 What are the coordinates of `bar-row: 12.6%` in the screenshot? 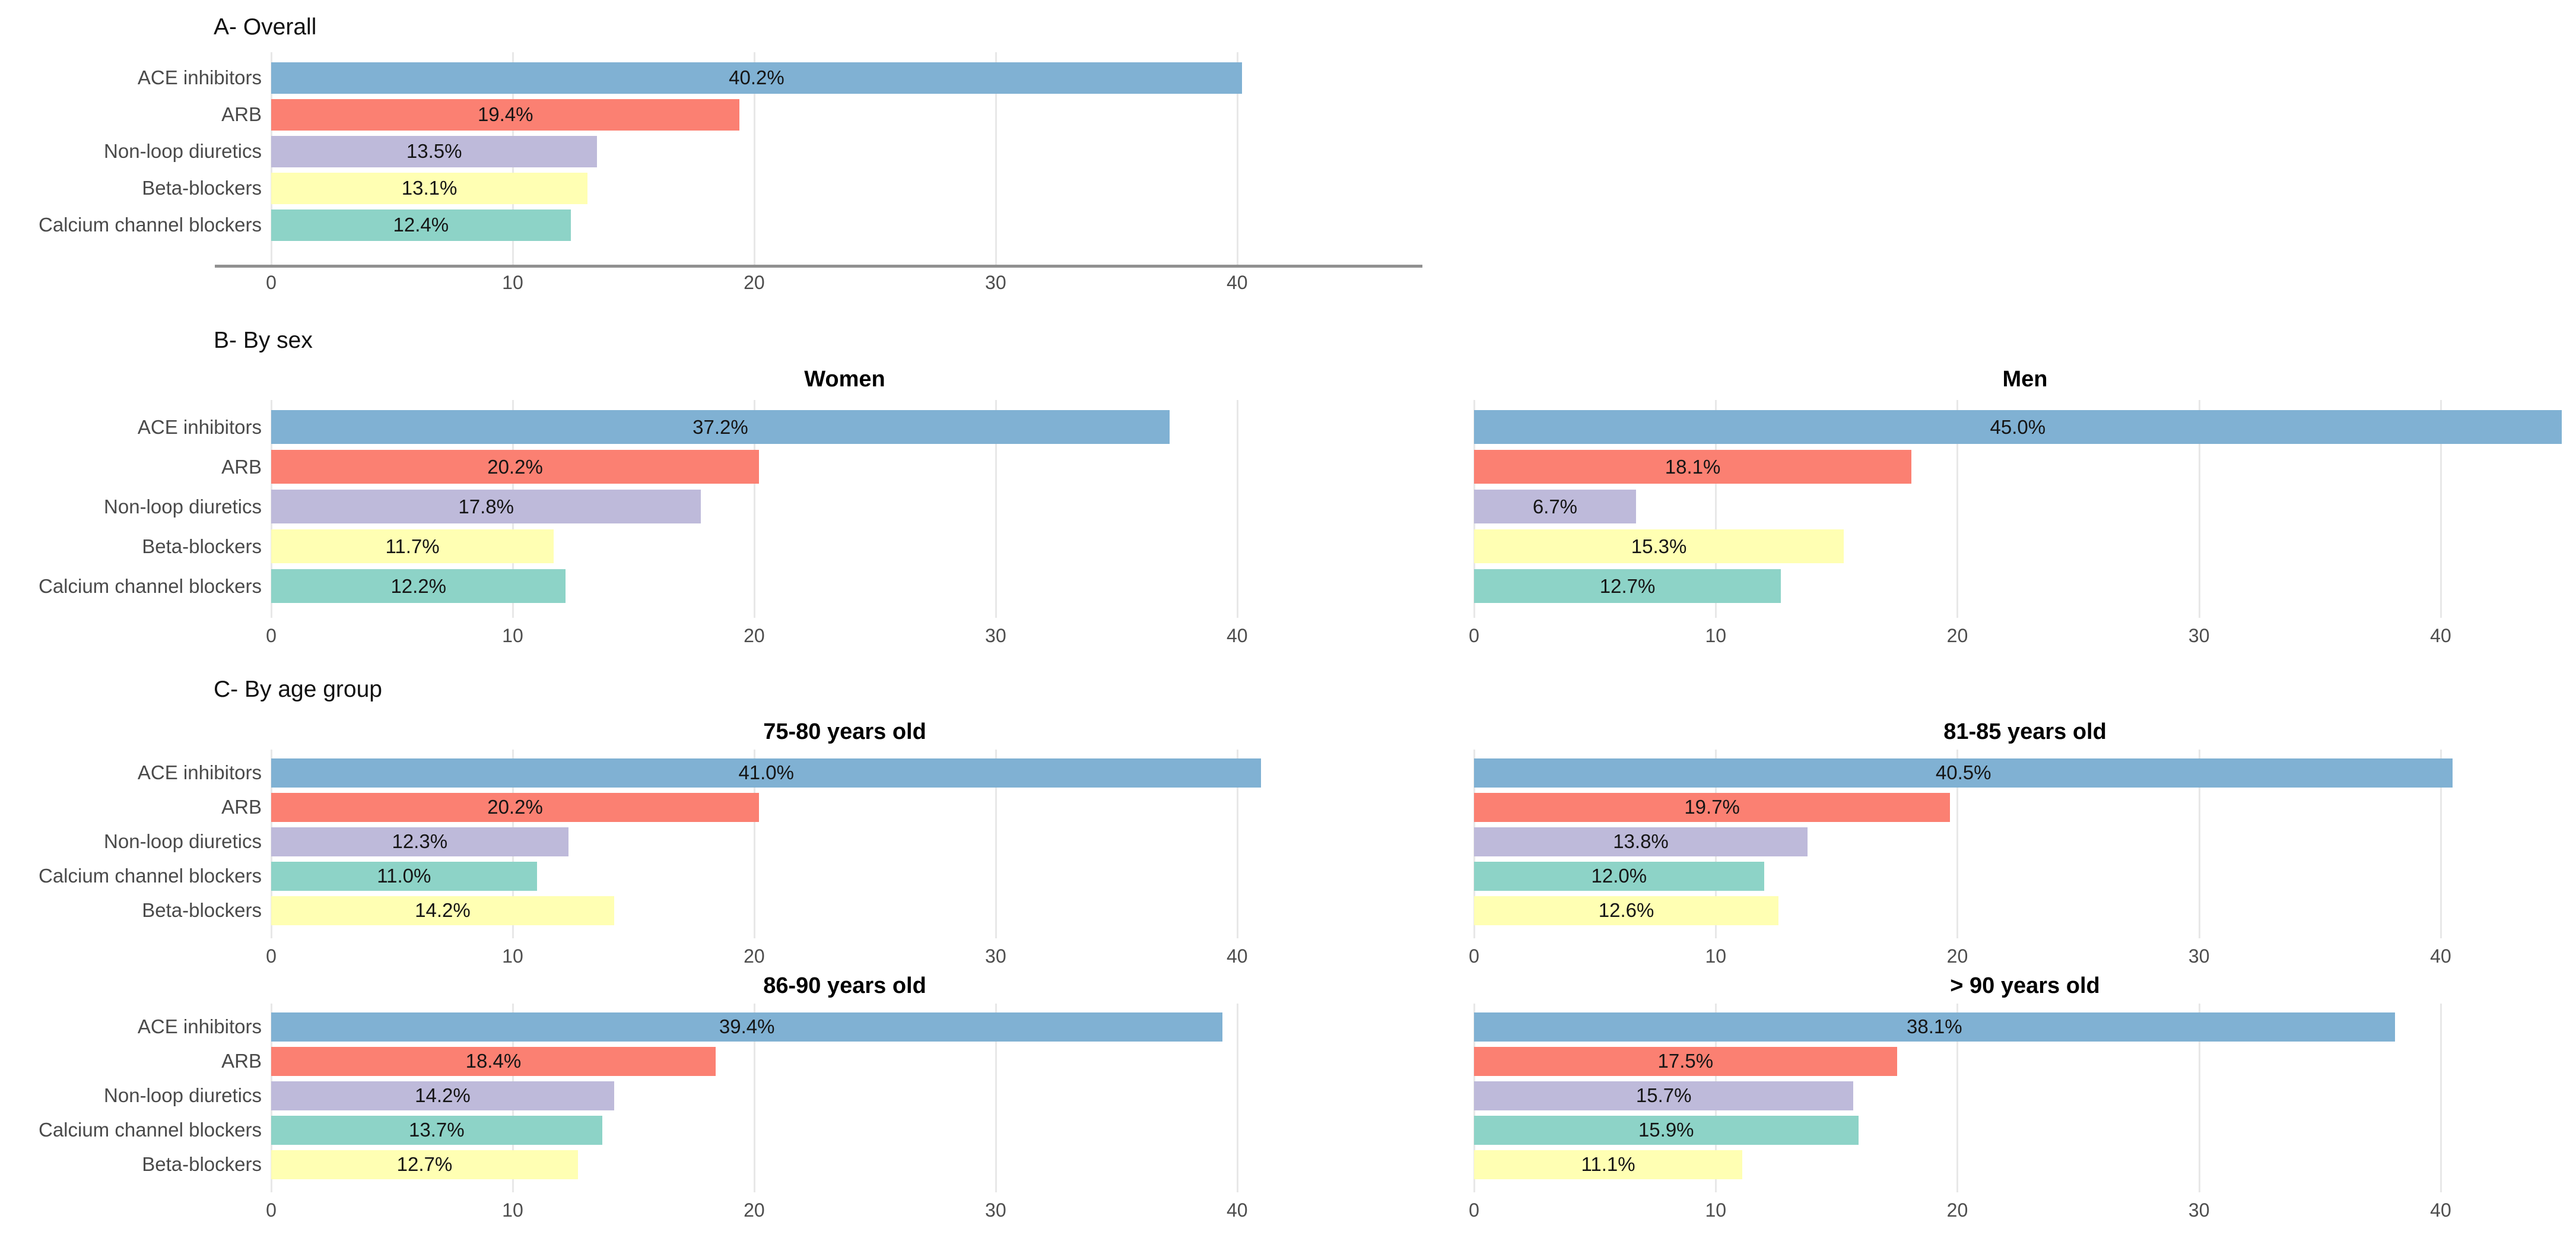 It's located at (2025, 910).